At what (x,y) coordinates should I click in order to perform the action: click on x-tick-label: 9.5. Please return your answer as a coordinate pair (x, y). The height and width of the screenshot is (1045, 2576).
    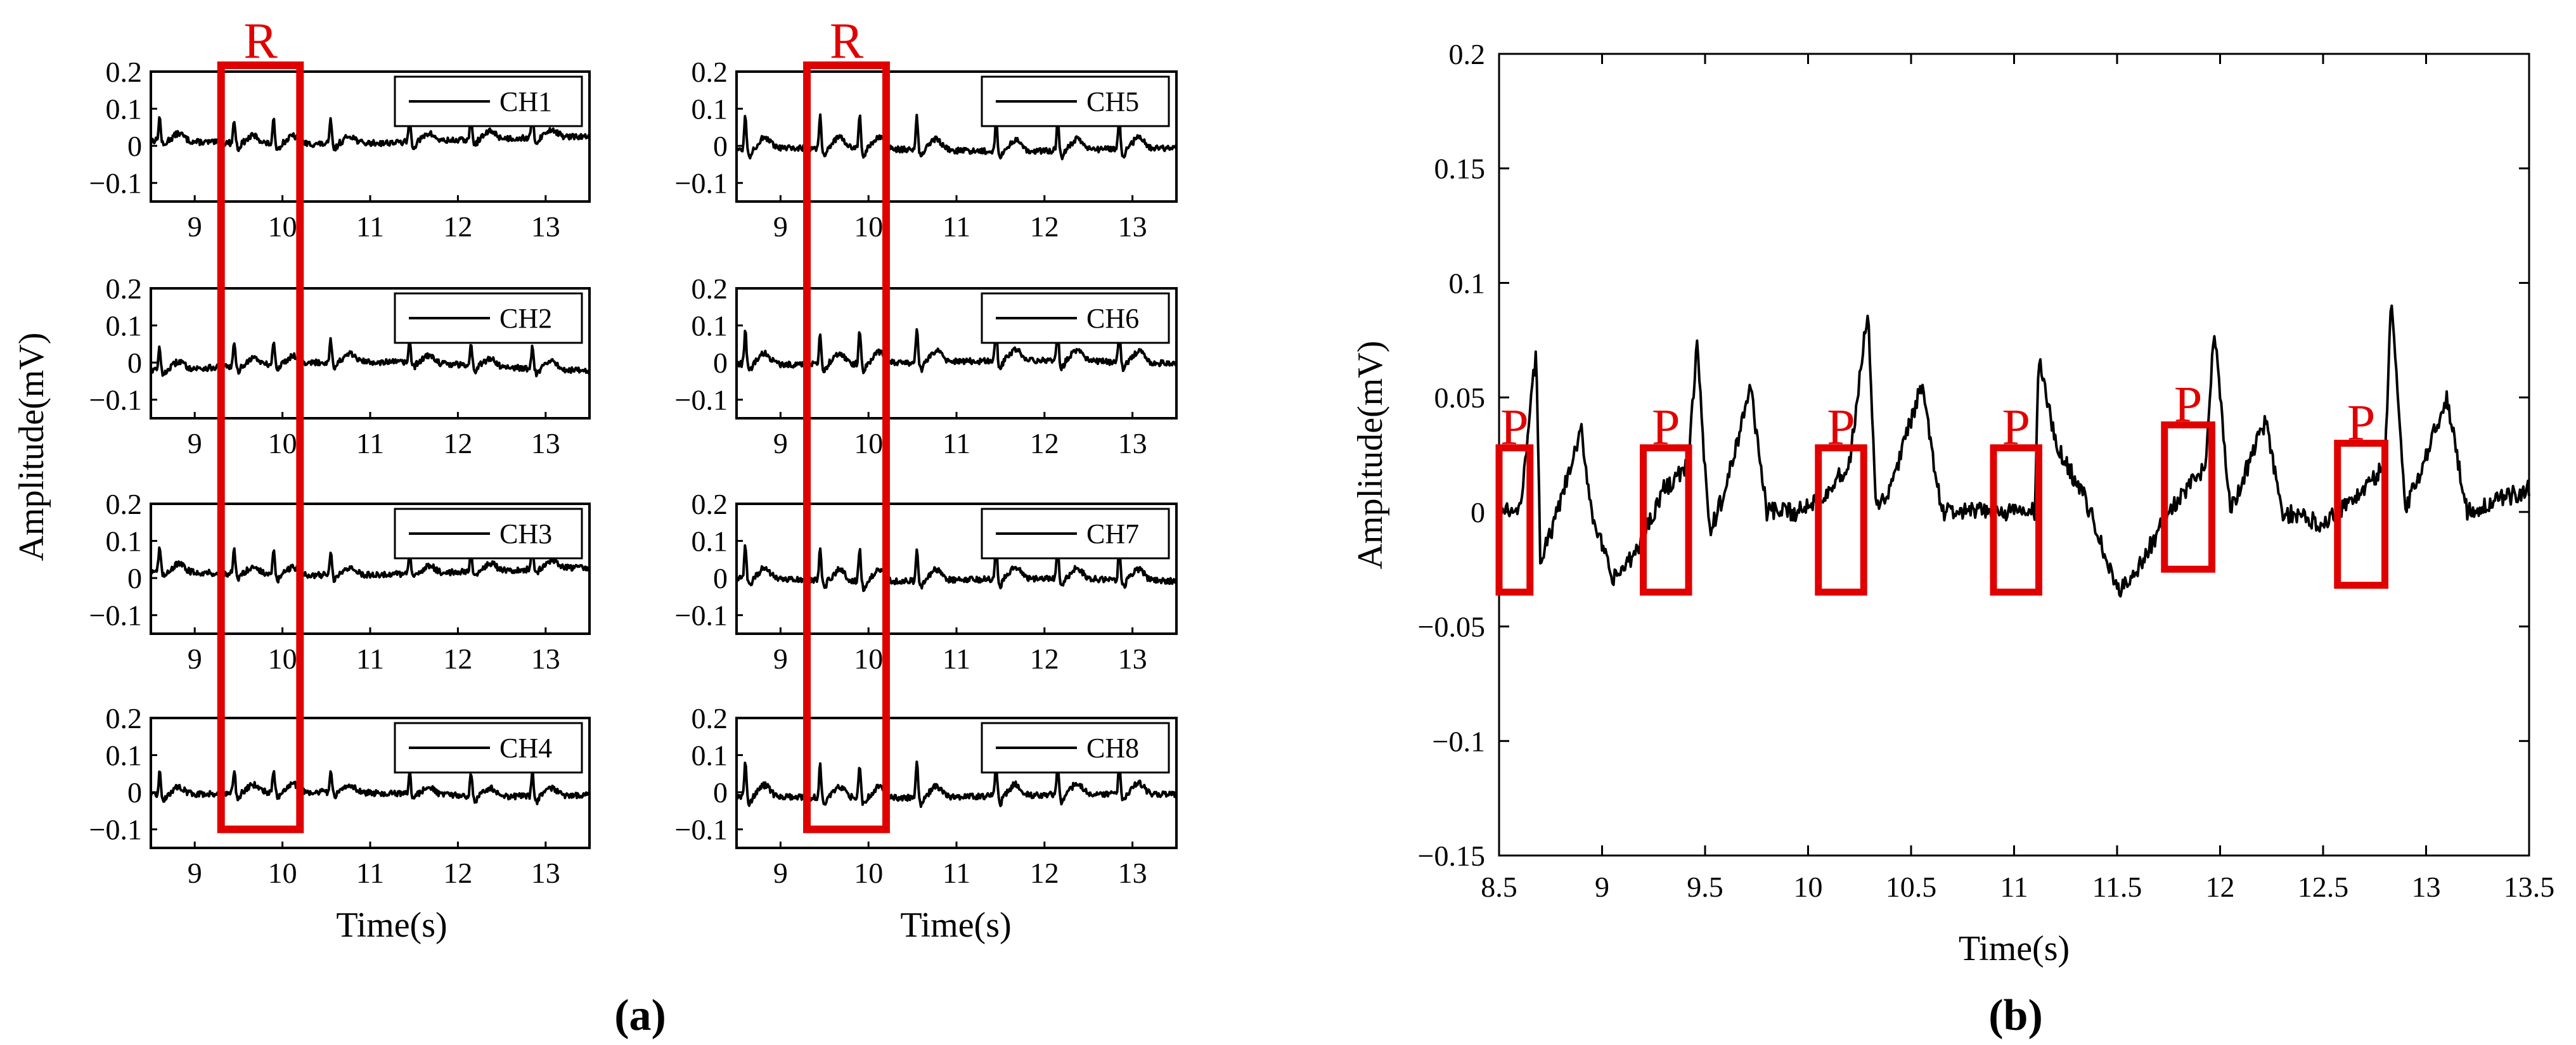
    Looking at the image, I should click on (1705, 887).